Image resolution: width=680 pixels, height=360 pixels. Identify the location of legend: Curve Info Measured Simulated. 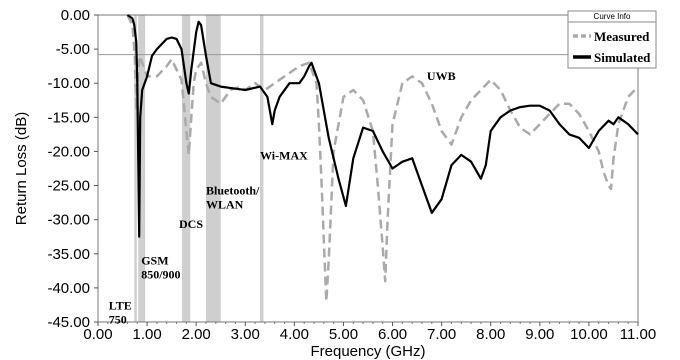
(612, 39).